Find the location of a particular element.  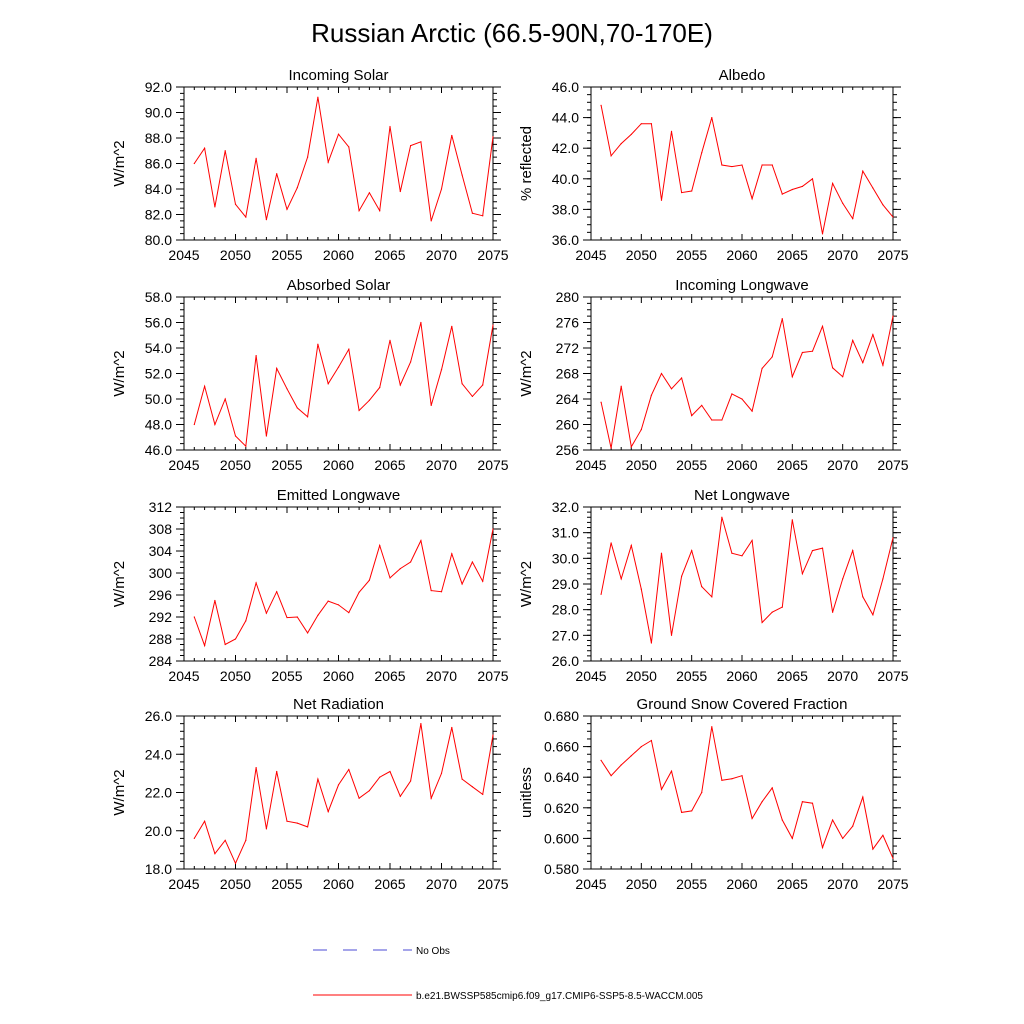

y-tick-label: 29.0 is located at coordinates (565, 584).